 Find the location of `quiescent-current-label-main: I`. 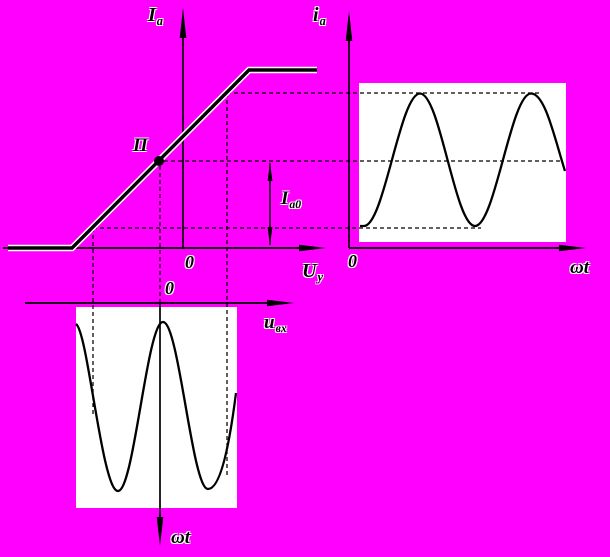

quiescent-current-label-main: I is located at coordinates (285, 198).